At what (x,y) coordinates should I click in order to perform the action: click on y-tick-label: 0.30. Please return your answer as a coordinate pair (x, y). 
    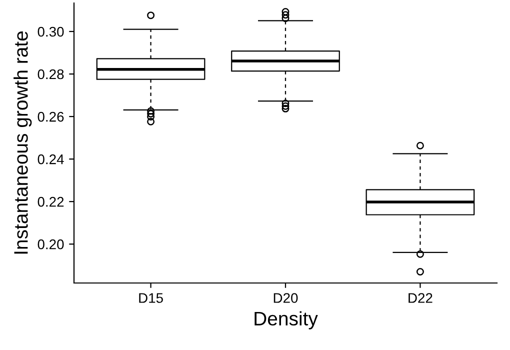
    Looking at the image, I should click on (51, 31).